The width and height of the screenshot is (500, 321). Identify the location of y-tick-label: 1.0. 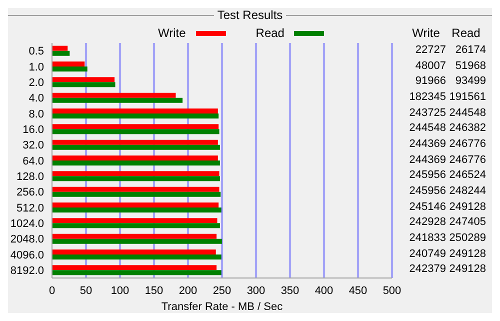
(36, 67).